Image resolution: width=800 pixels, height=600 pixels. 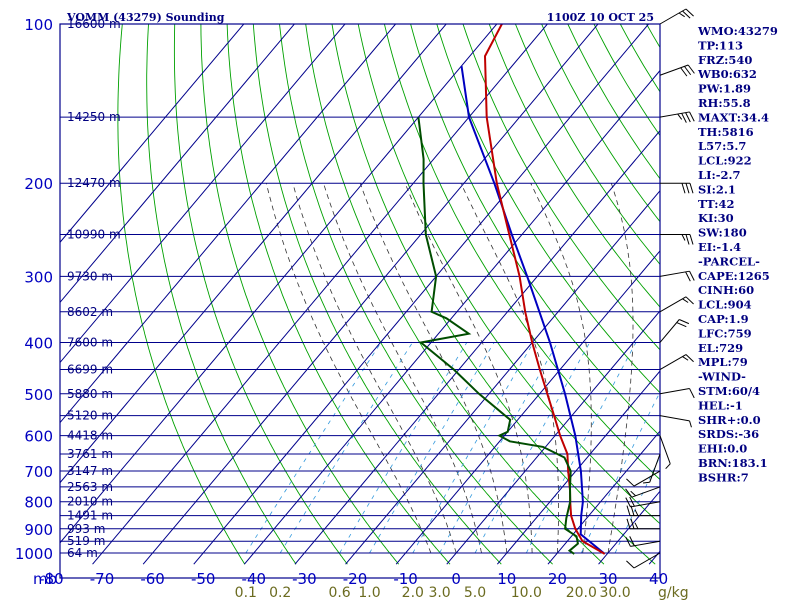 I want to click on index-line: EI:-1.4, so click(x=719, y=247).